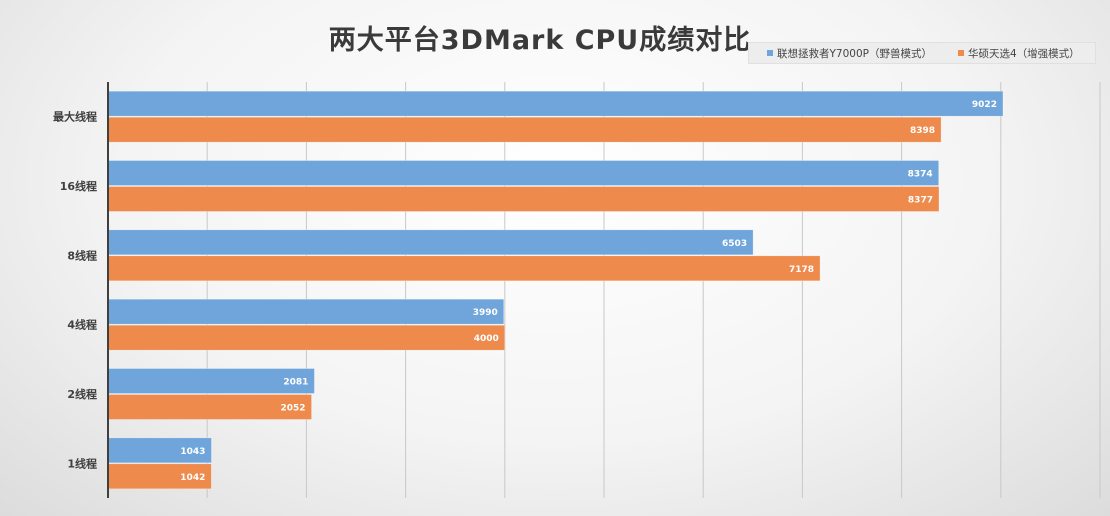 This screenshot has width=1110, height=516. I want to click on data-label: 1042, so click(192, 478).